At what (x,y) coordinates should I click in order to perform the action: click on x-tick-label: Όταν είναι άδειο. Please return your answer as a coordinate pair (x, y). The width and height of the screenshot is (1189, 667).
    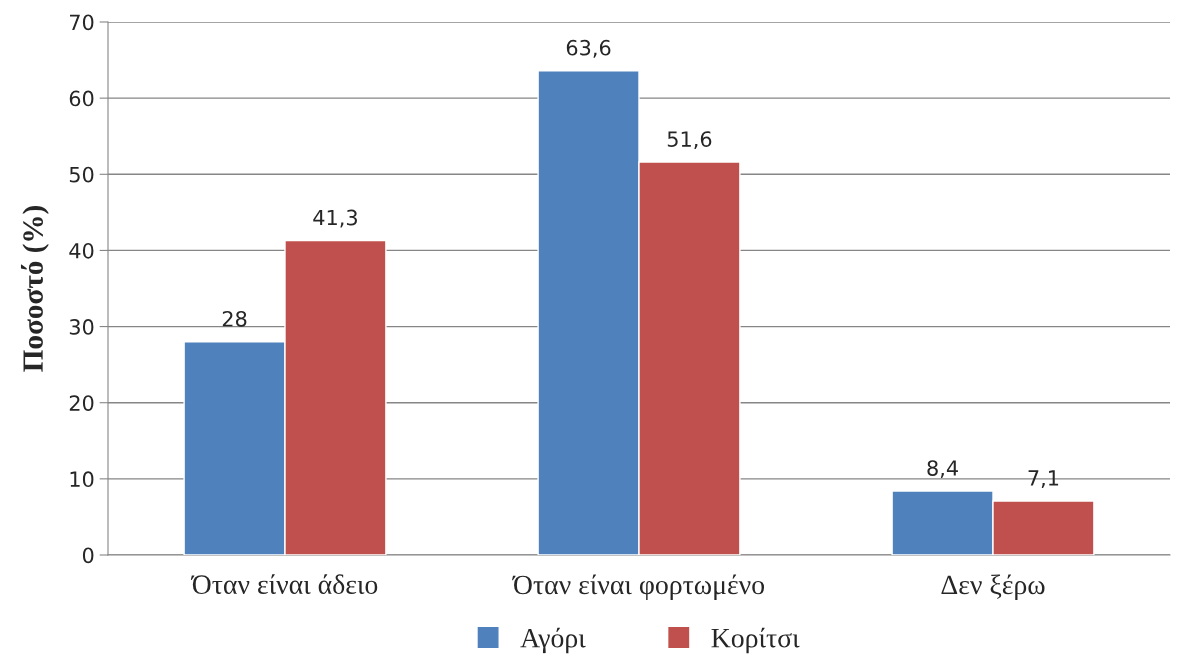
    Looking at the image, I should click on (284, 584).